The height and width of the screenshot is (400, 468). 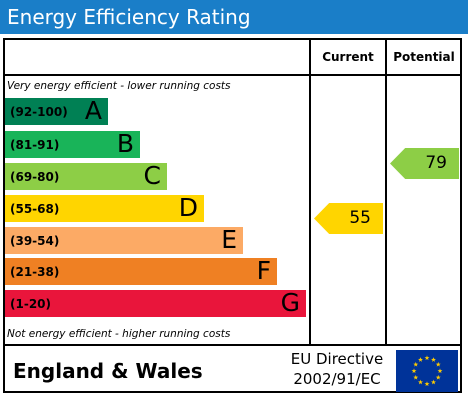 What do you see at coordinates (35, 177) in the screenshot?
I see `band-c-range: (69-80)` at bounding box center [35, 177].